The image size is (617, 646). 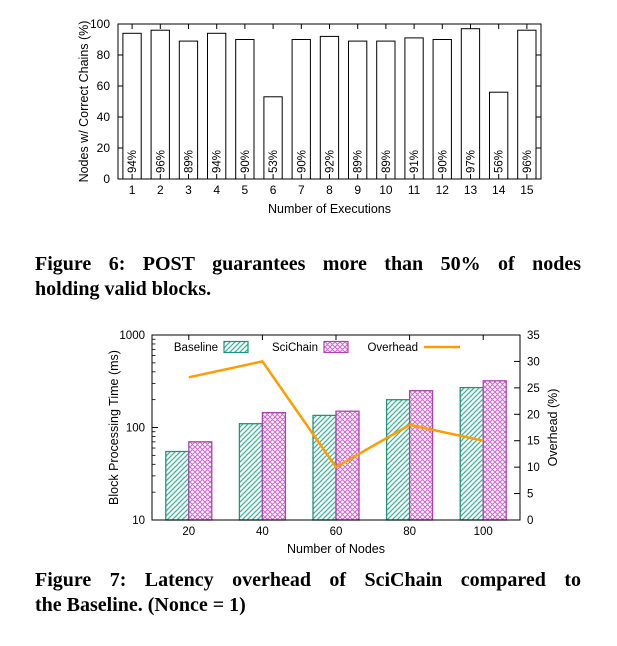 What do you see at coordinates (295, 348) in the screenshot?
I see `legend-label: SciChain` at bounding box center [295, 348].